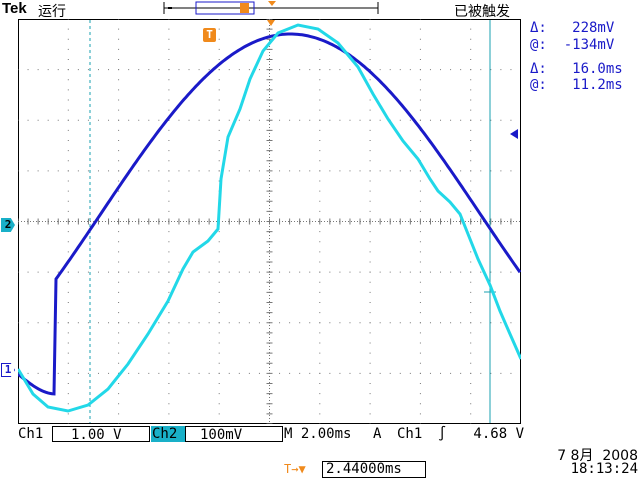 The image size is (640, 480). Describe the element at coordinates (374, 469) in the screenshot. I see `horizontal-delay-value: 2.44000ms` at that location.